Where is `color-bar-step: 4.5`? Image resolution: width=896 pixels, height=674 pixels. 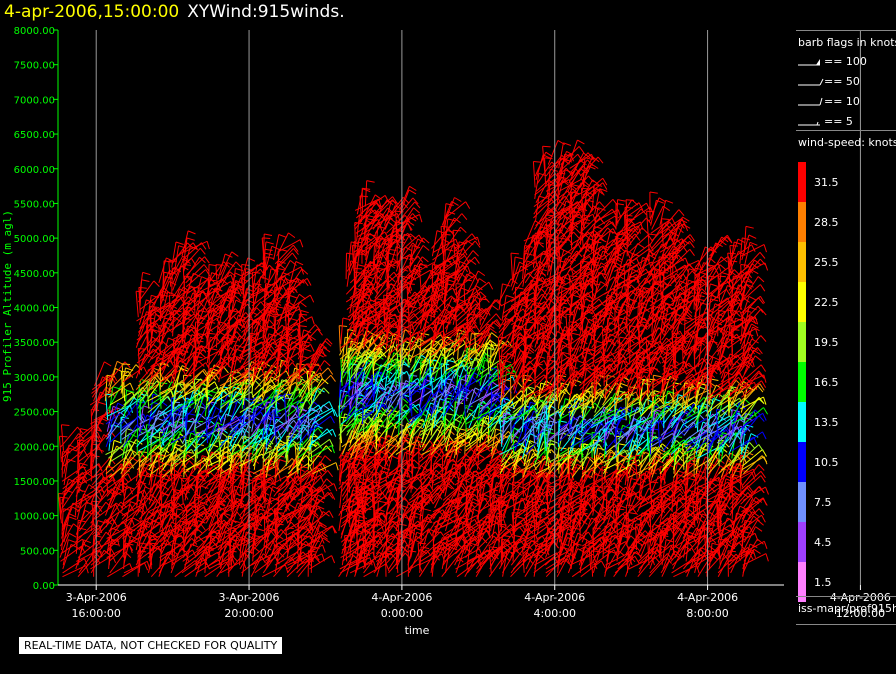
color-bar-step: 4.5 is located at coordinates (846, 542).